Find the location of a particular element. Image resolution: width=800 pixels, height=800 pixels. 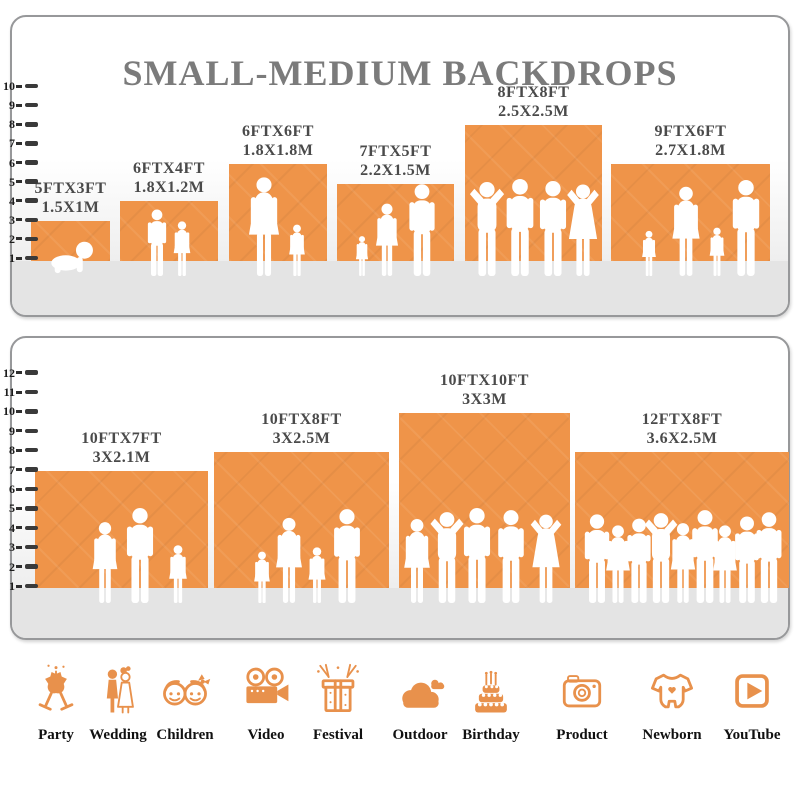

wedding-icon is located at coordinates (118, 694).